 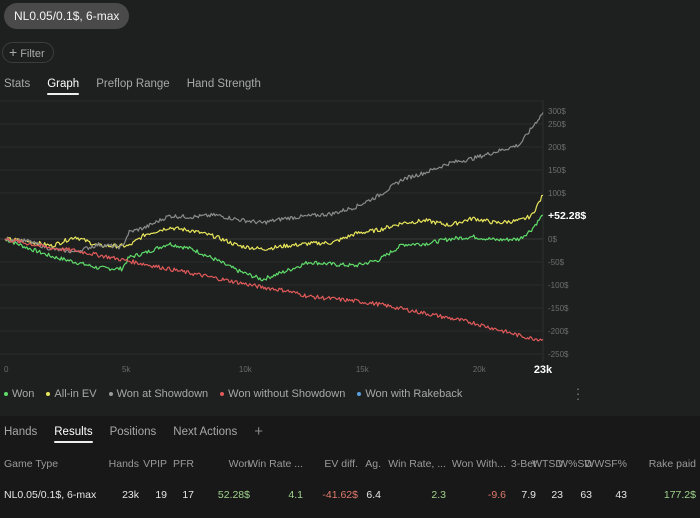 I want to click on tab-positions: Positions, so click(x=133, y=432).